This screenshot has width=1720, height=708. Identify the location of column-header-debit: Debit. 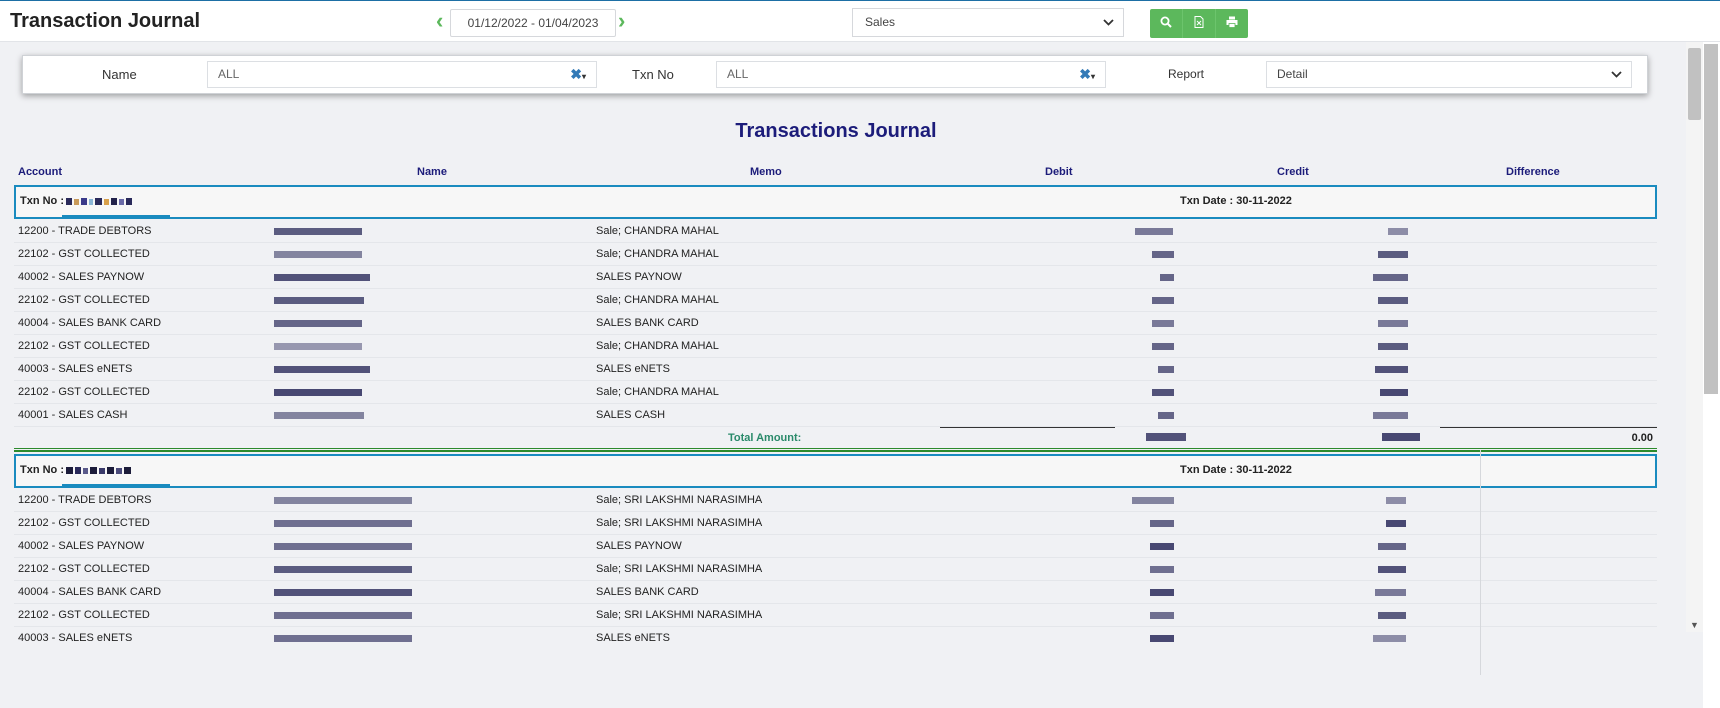
(1059, 172).